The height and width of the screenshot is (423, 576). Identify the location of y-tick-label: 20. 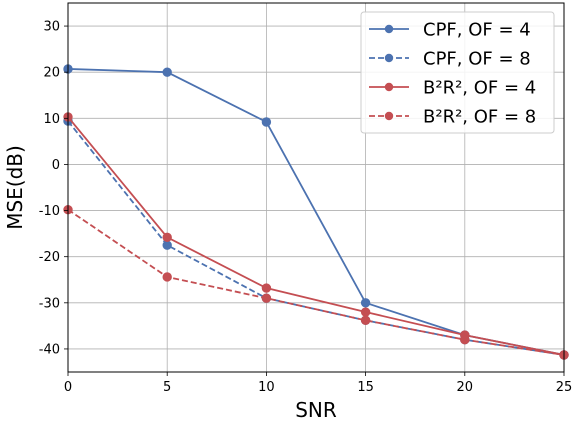
(51, 73).